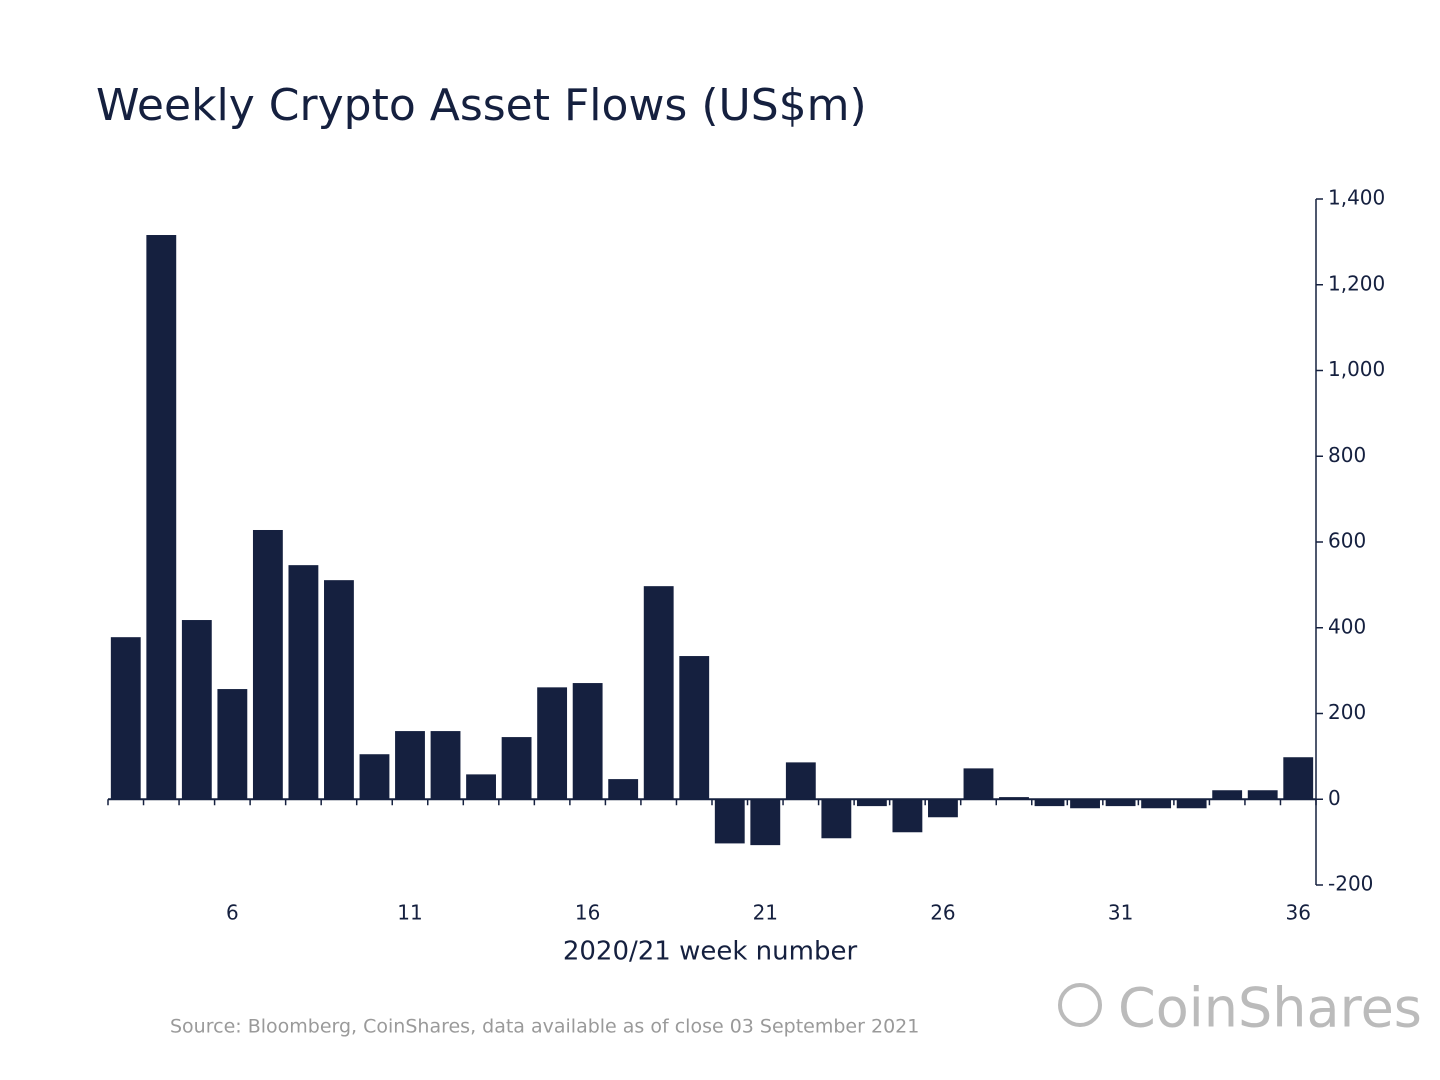  Describe the element at coordinates (409, 913) in the screenshot. I see `x-tick-label: 11` at that location.